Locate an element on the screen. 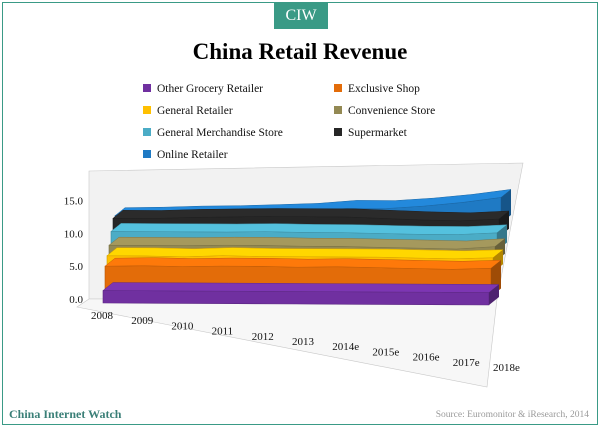 This screenshot has height=427, width=600. y-tick-label: 10.0 is located at coordinates (74, 234).